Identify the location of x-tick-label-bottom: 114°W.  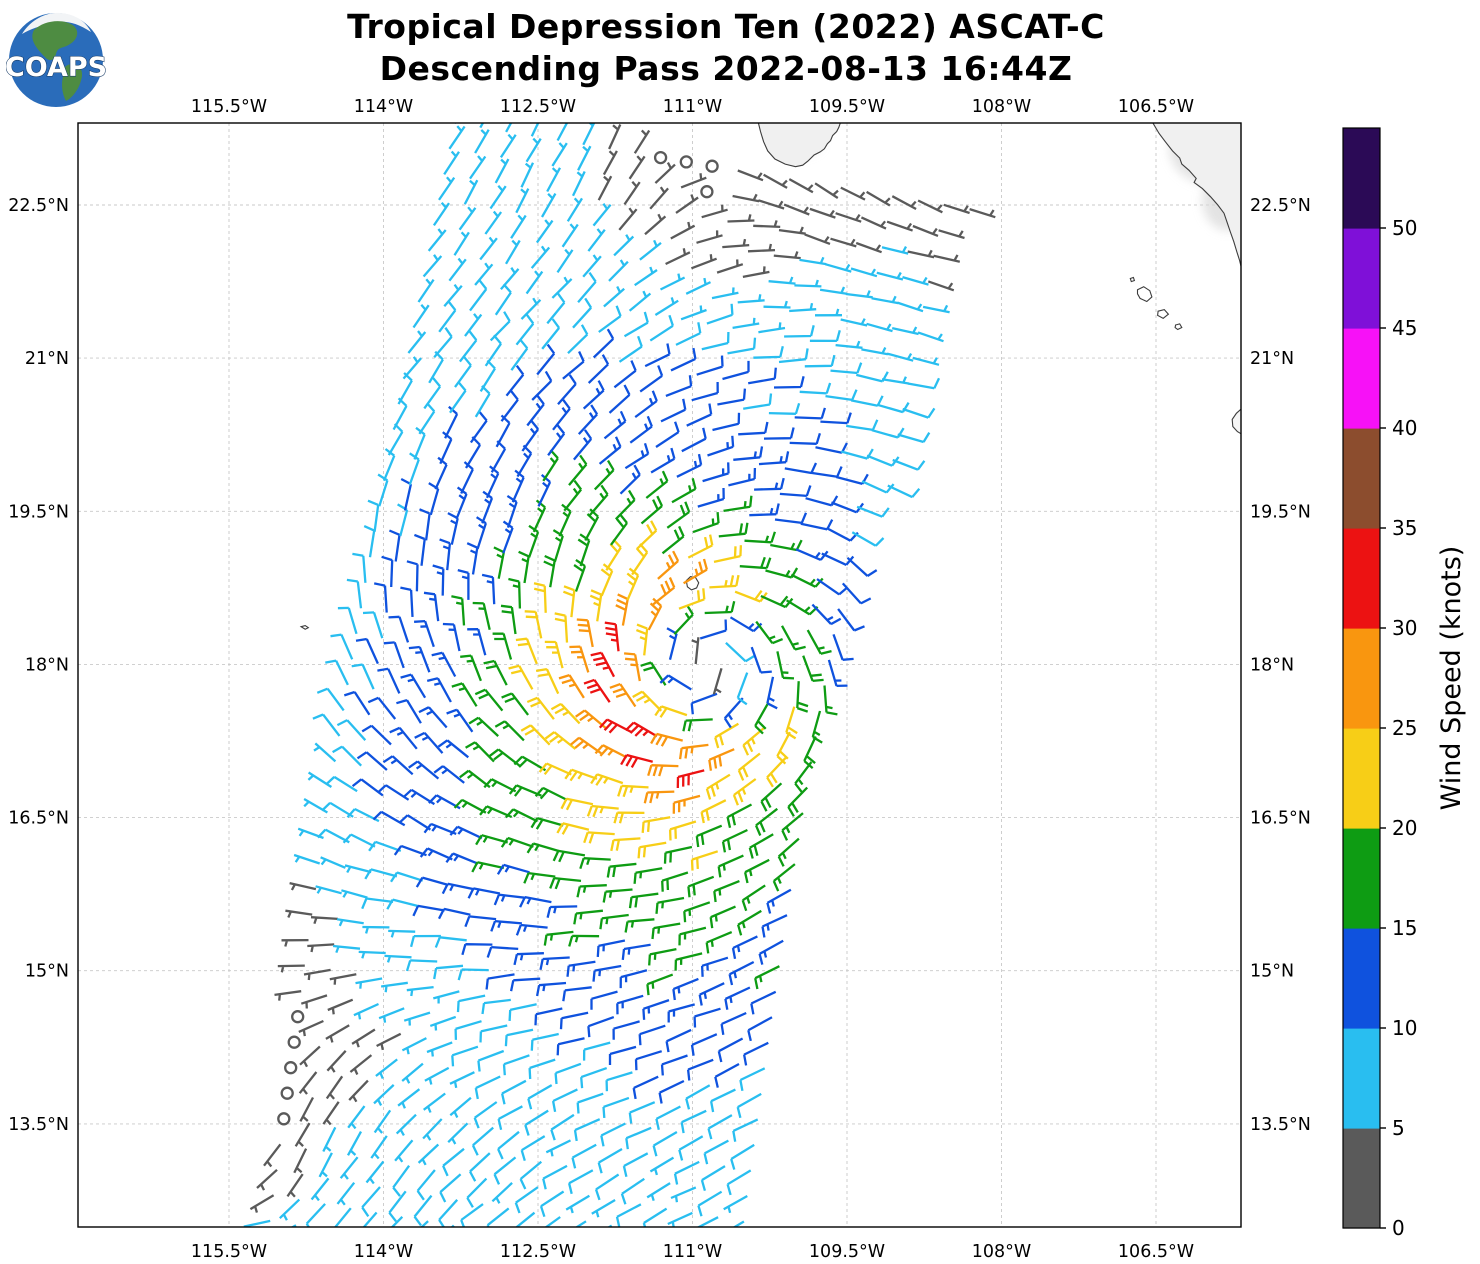
(383, 1252).